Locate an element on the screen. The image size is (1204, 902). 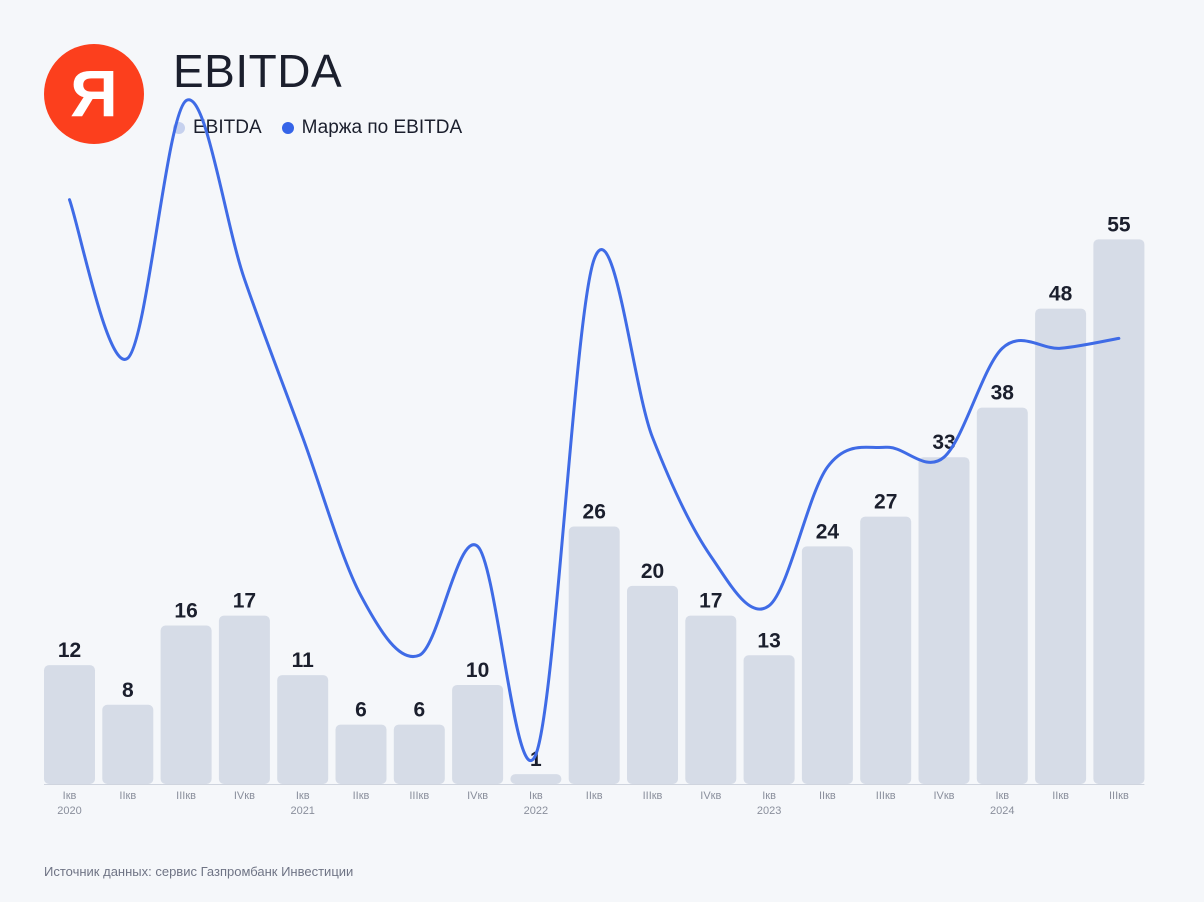
chart-title: EBITDA is located at coordinates (258, 71).